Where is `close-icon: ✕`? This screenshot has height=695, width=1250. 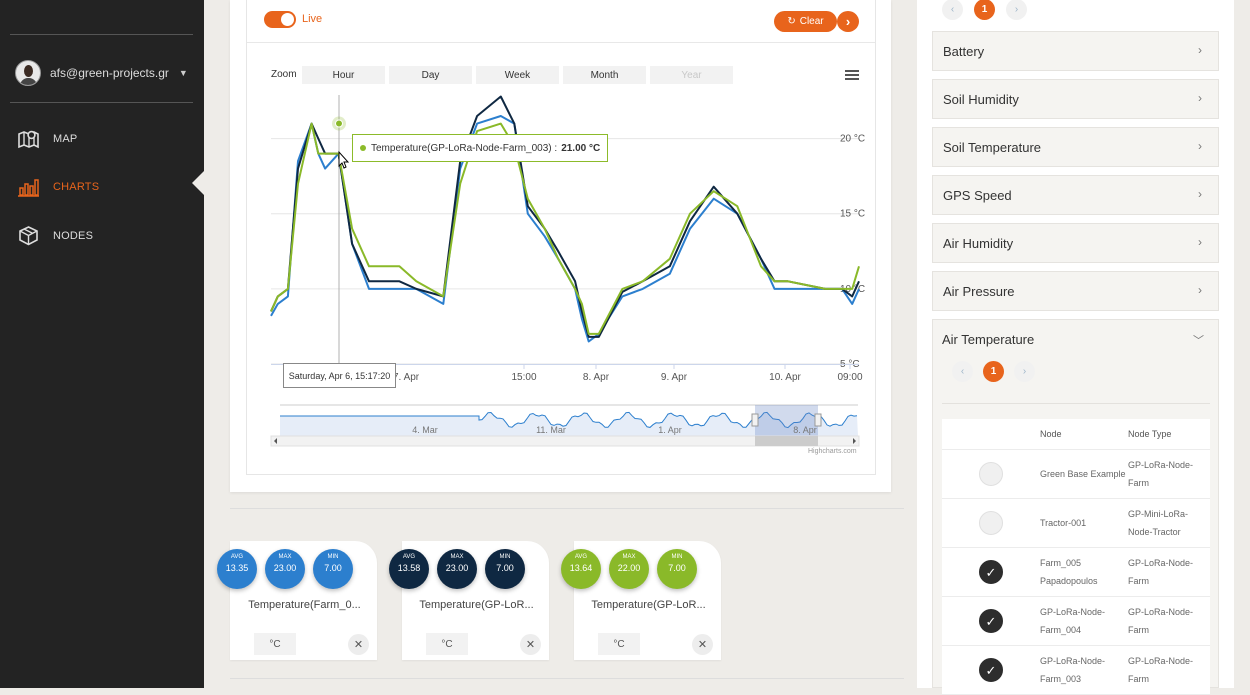 close-icon: ✕ is located at coordinates (702, 645).